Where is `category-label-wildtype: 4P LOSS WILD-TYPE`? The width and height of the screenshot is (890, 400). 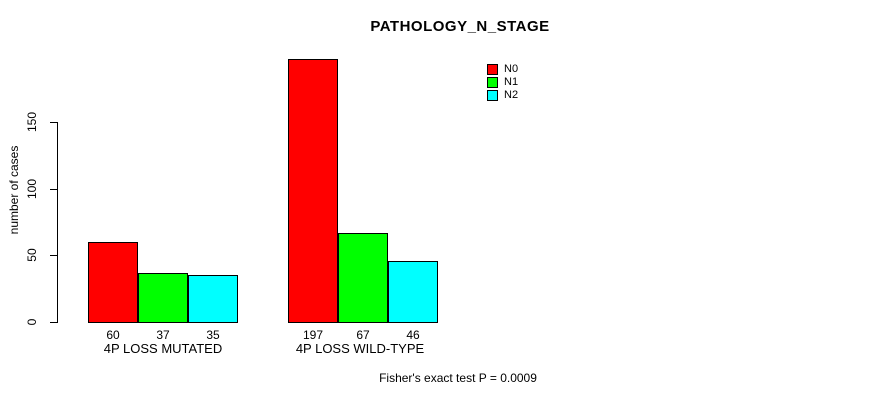 category-label-wildtype: 4P LOSS WILD-TYPE is located at coordinates (360, 348).